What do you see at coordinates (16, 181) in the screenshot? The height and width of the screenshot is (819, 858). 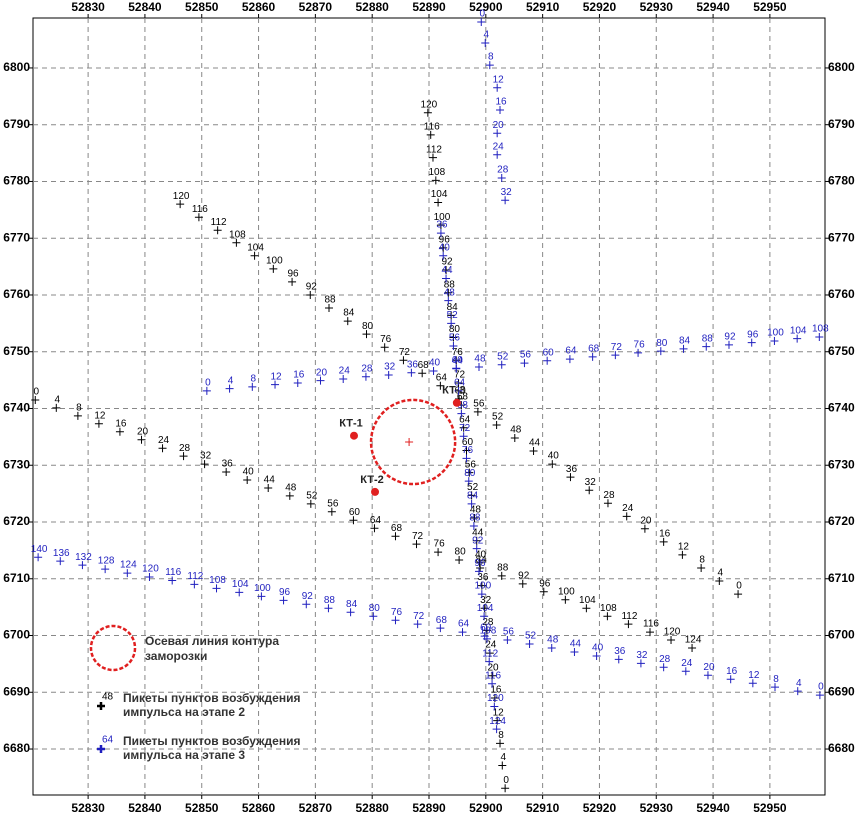 I see `y-tick-label: 6780` at bounding box center [16, 181].